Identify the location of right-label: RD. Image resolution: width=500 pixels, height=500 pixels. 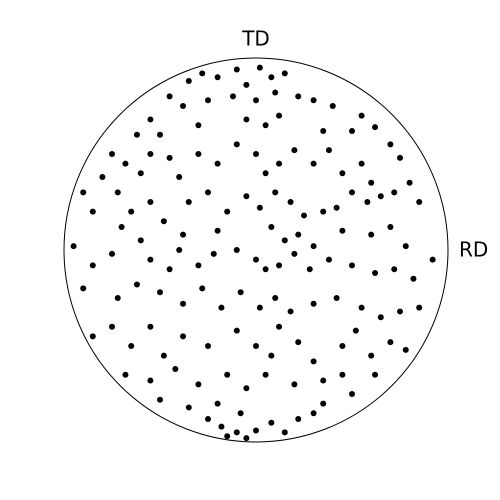
(473, 250).